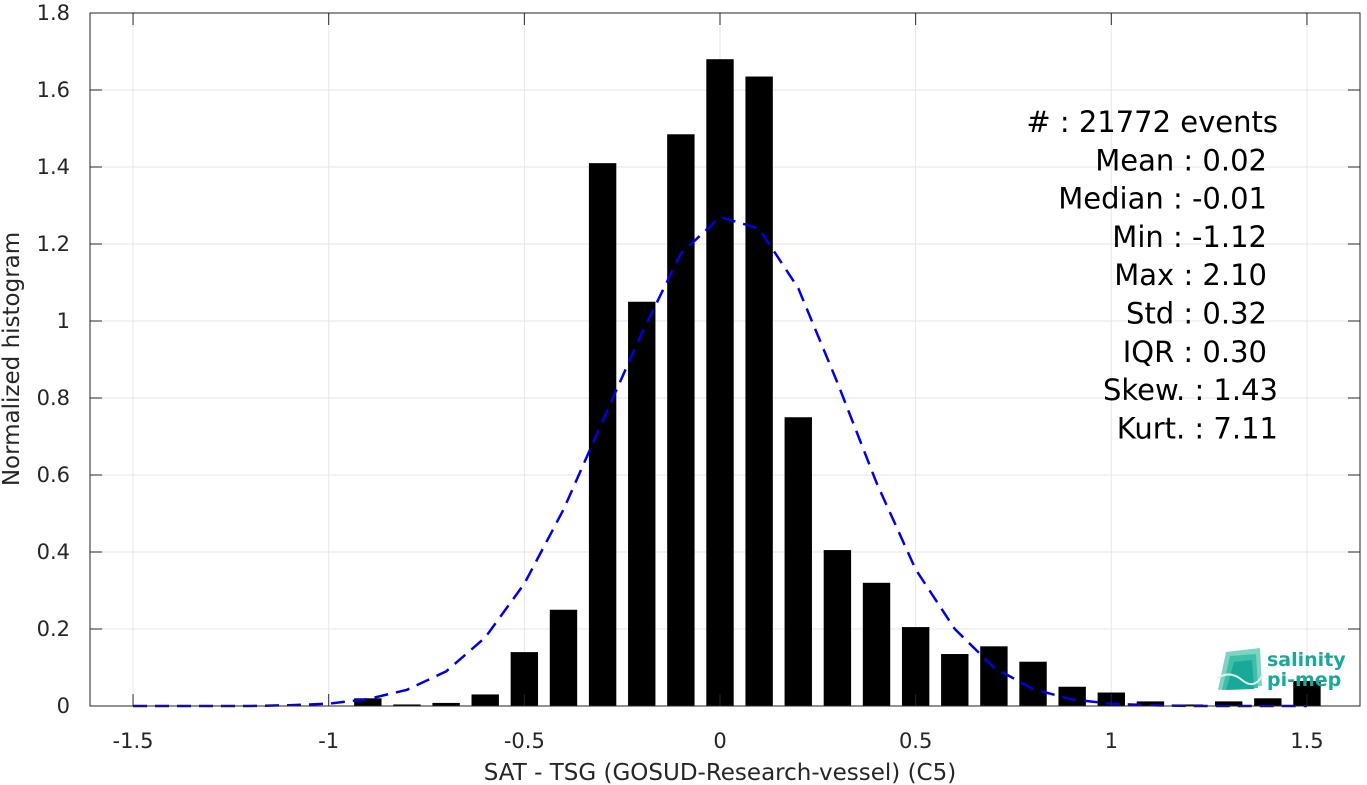 The height and width of the screenshot is (785, 1367). Describe the element at coordinates (1181, 160) in the screenshot. I see `stat-line-1: Mean : 0.02` at that location.